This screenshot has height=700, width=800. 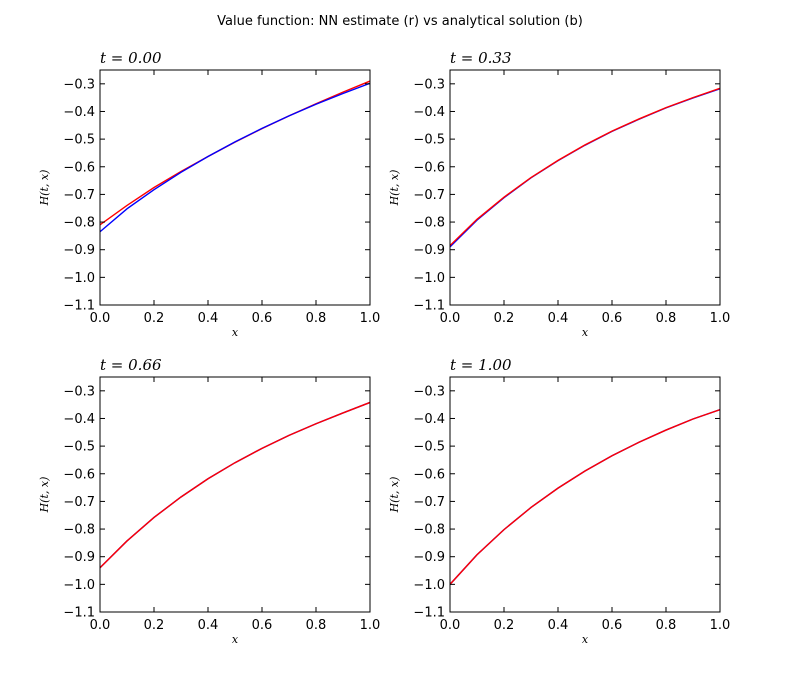 What do you see at coordinates (131, 365) in the screenshot?
I see `subplot-title: t = 0.66` at bounding box center [131, 365].